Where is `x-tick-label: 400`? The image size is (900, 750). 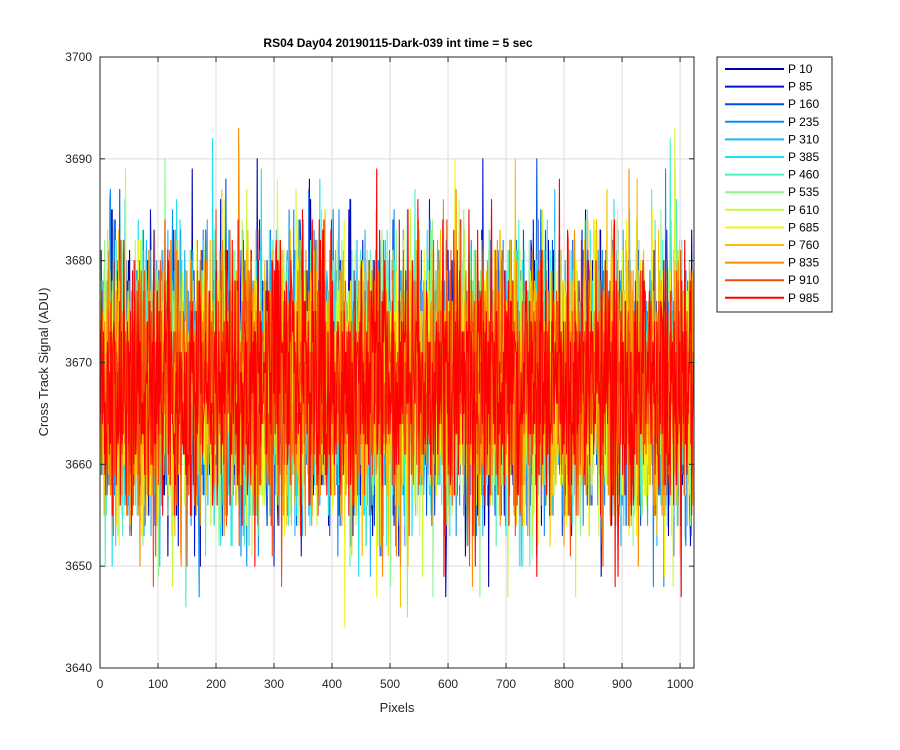
x-tick-label: 400 is located at coordinates (332, 684).